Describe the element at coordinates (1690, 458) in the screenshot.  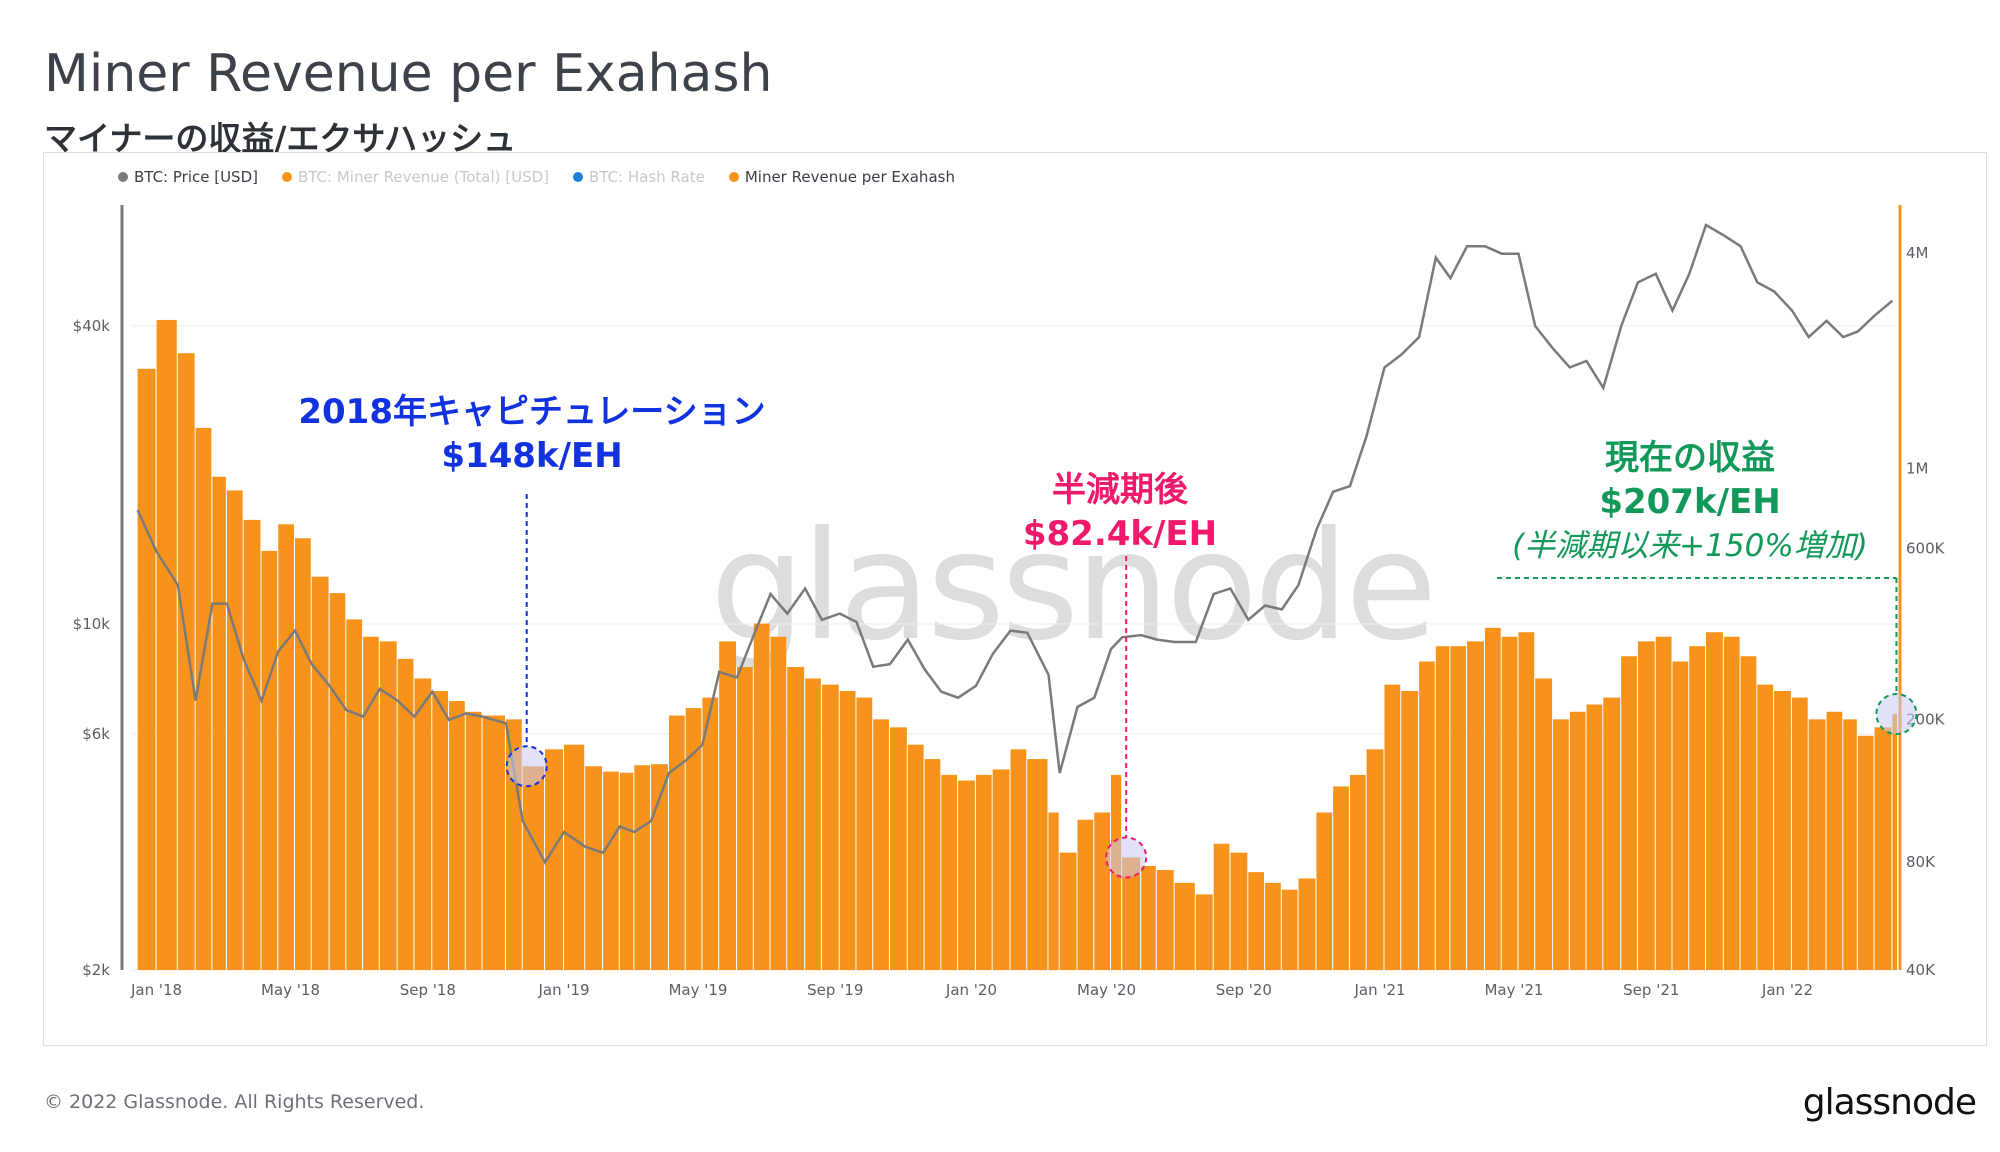
I see `annotation-current-title: 現在の収益` at that location.